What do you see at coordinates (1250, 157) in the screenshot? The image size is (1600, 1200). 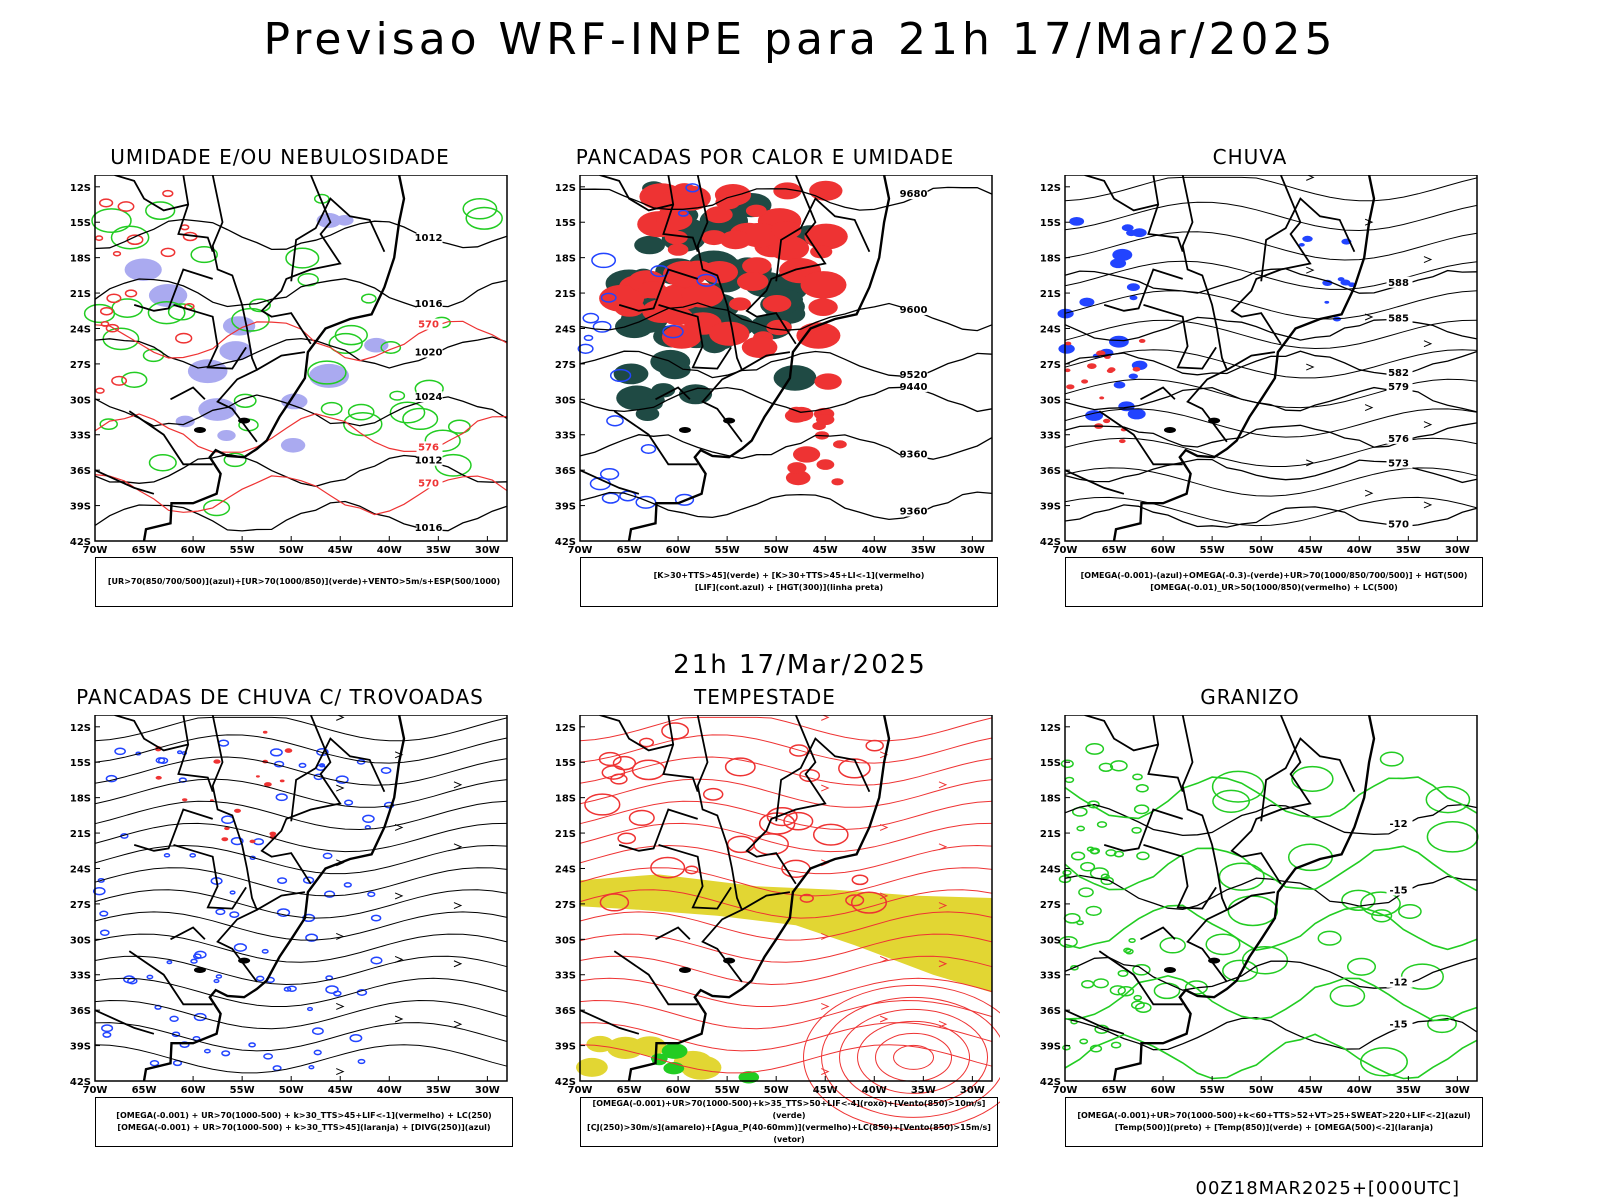 I see `panel-title: CHUVA` at bounding box center [1250, 157].